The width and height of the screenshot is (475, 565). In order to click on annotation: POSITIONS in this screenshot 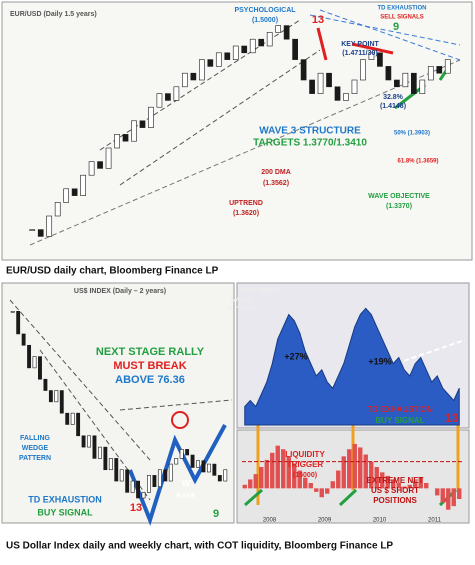, I will do `click(395, 500)`.